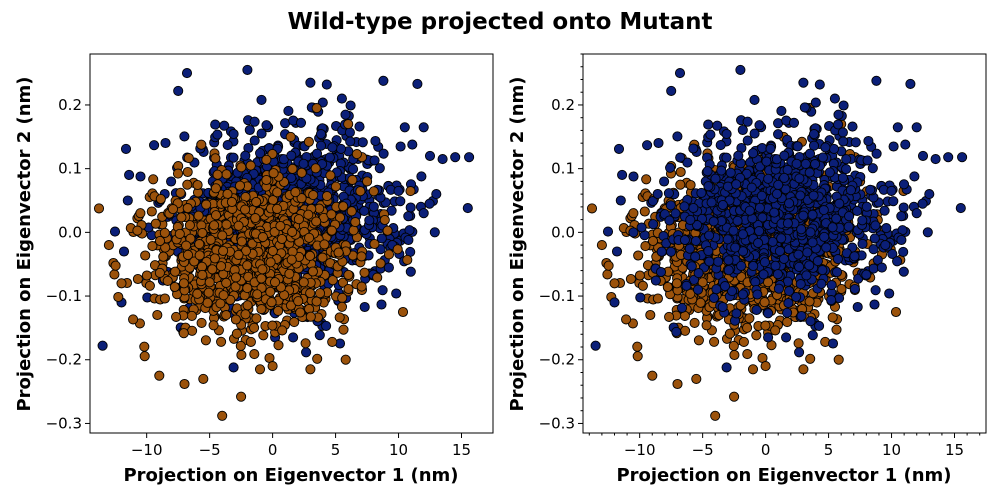  Describe the element at coordinates (784, 446) in the screenshot. I see `right-x-ticks: −10 −5 0 5 10 15` at that location.